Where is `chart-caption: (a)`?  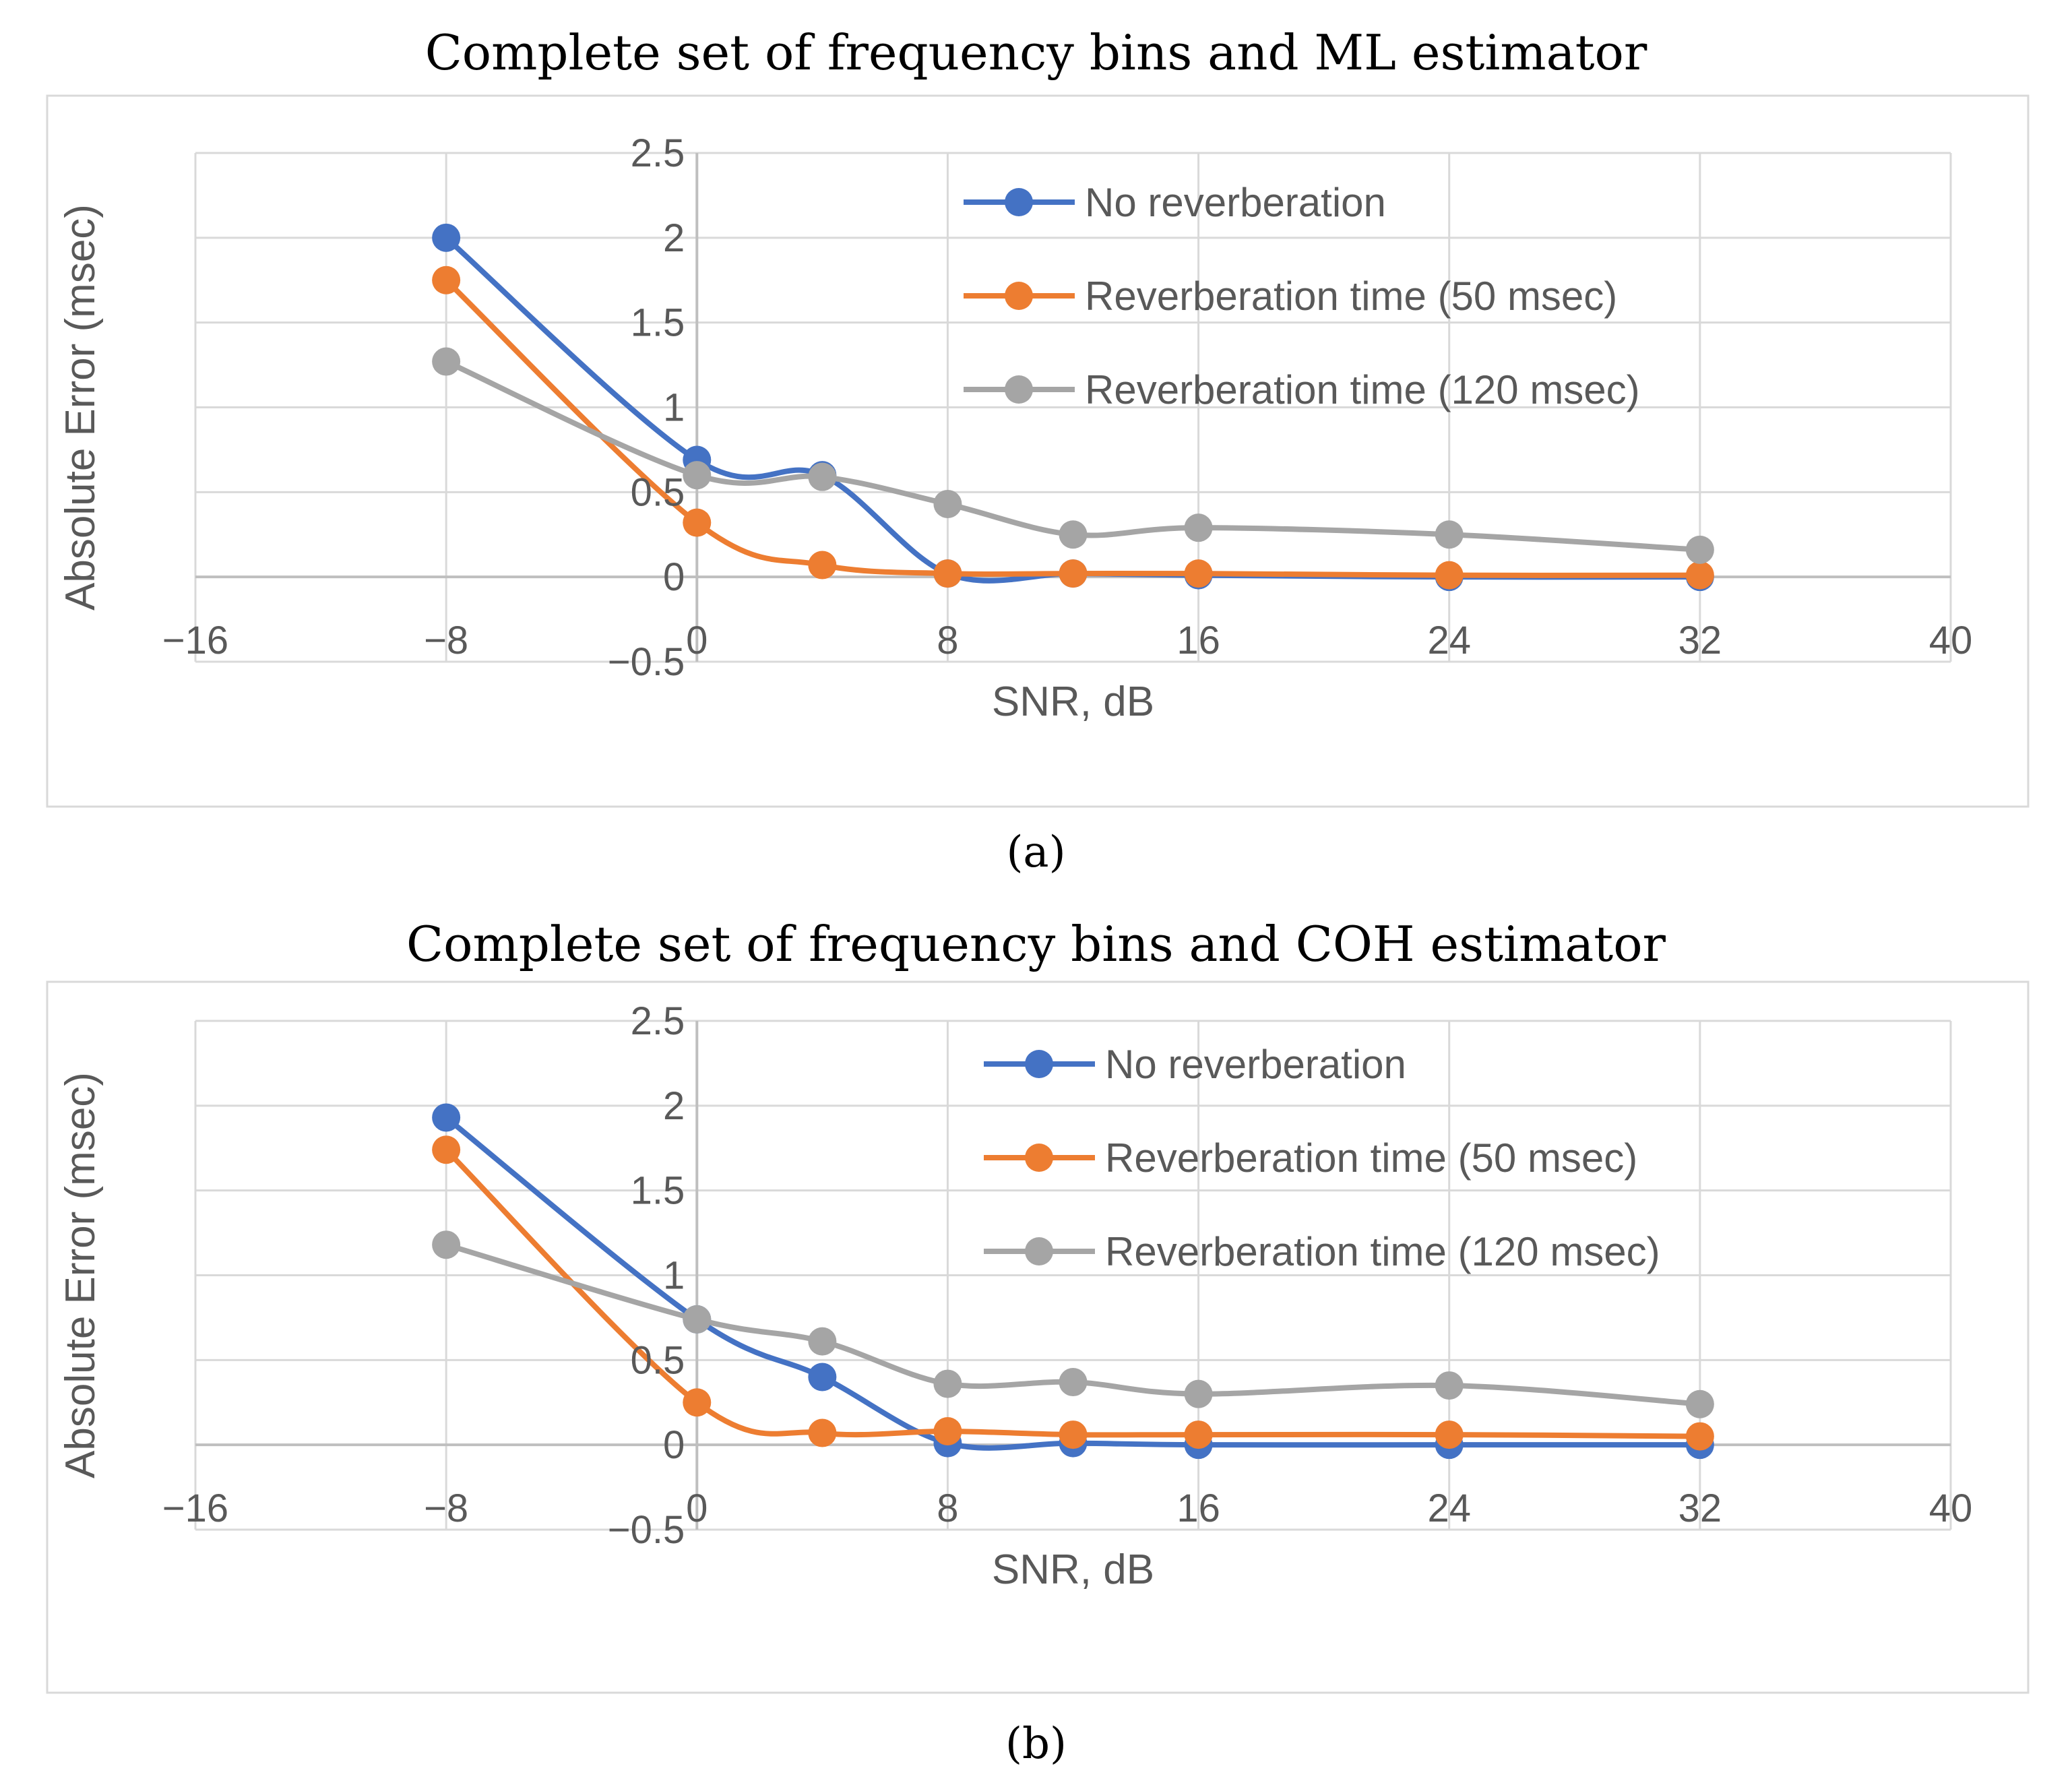
chart-caption: (a) is located at coordinates (1036, 852).